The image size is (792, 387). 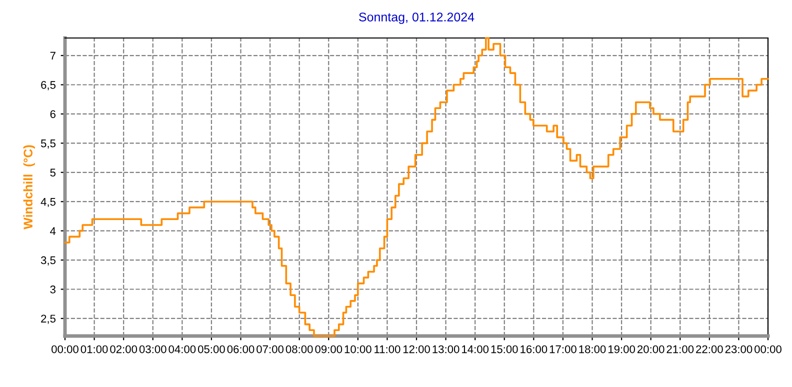 I want to click on x-tick-label: 14:00, so click(x=475, y=349).